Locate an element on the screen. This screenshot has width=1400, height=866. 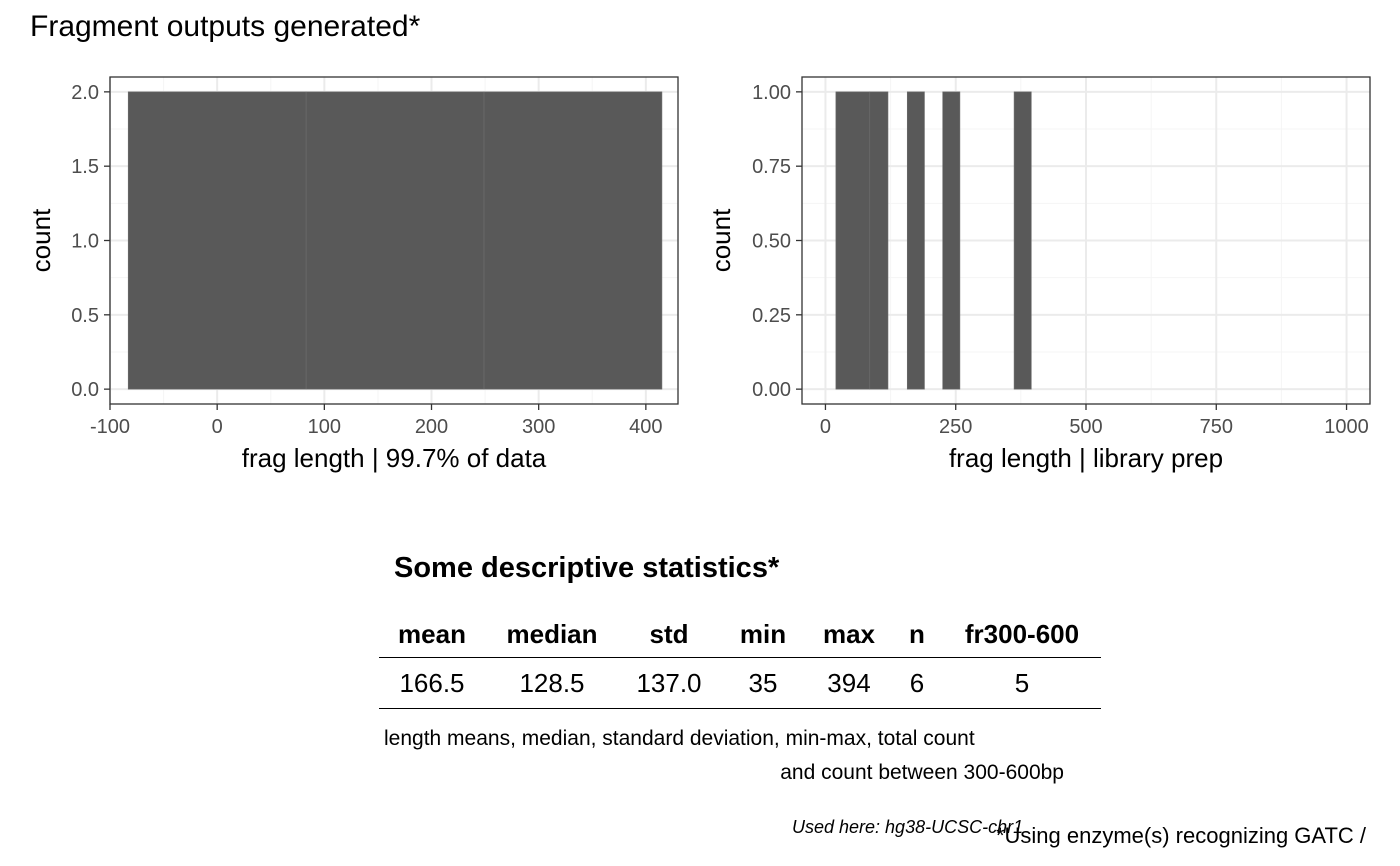
enzyme-footnote: *Using enzyme(s) recognizing GATC / is located at coordinates (1180, 835).